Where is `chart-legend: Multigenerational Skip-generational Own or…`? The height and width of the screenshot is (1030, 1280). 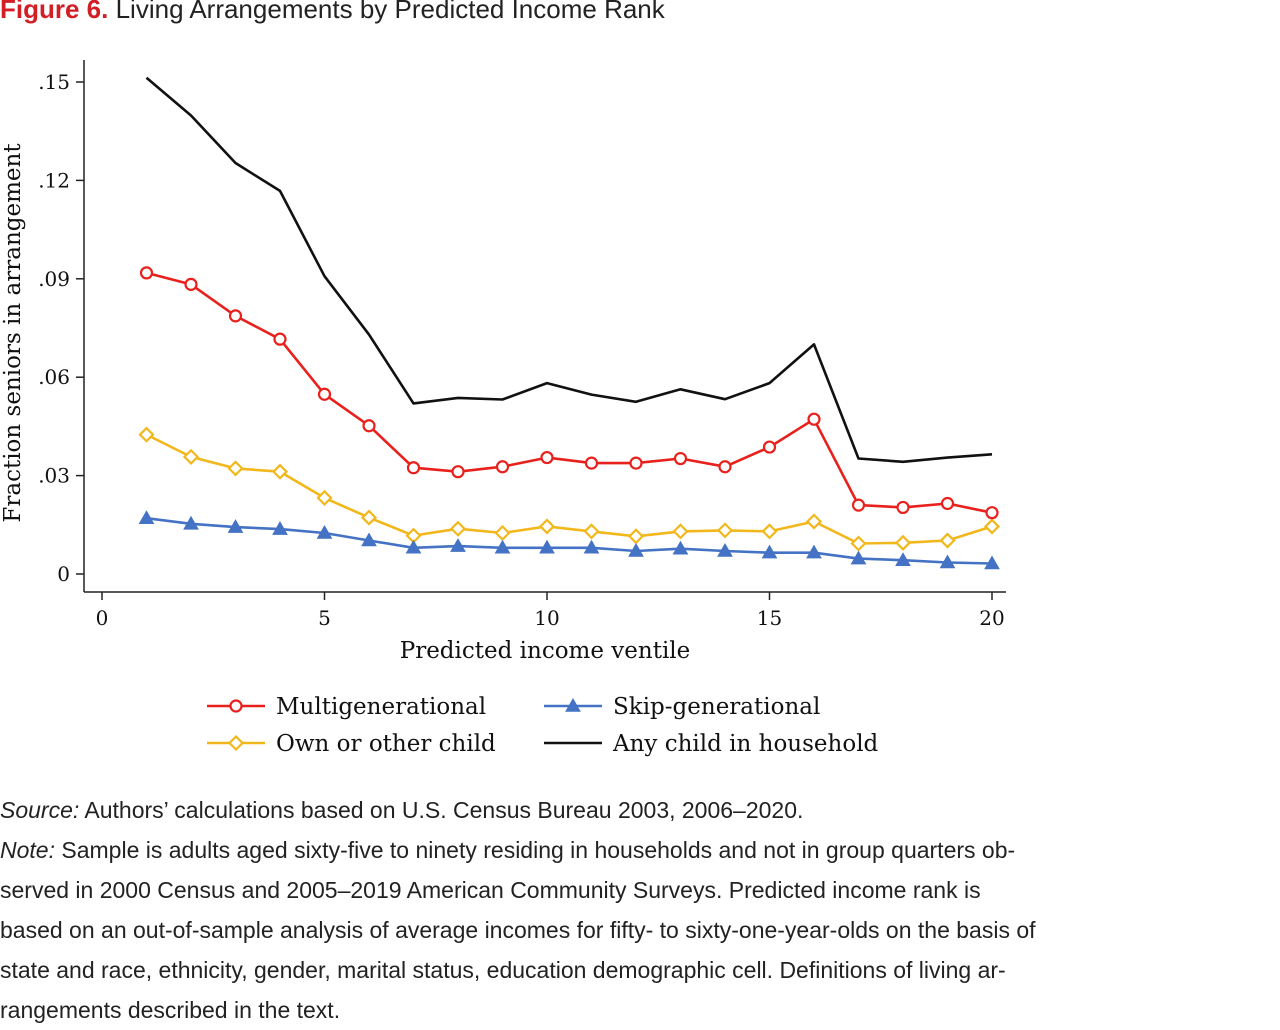 chart-legend: Multigenerational Skip-generational Own or… is located at coordinates (543, 725).